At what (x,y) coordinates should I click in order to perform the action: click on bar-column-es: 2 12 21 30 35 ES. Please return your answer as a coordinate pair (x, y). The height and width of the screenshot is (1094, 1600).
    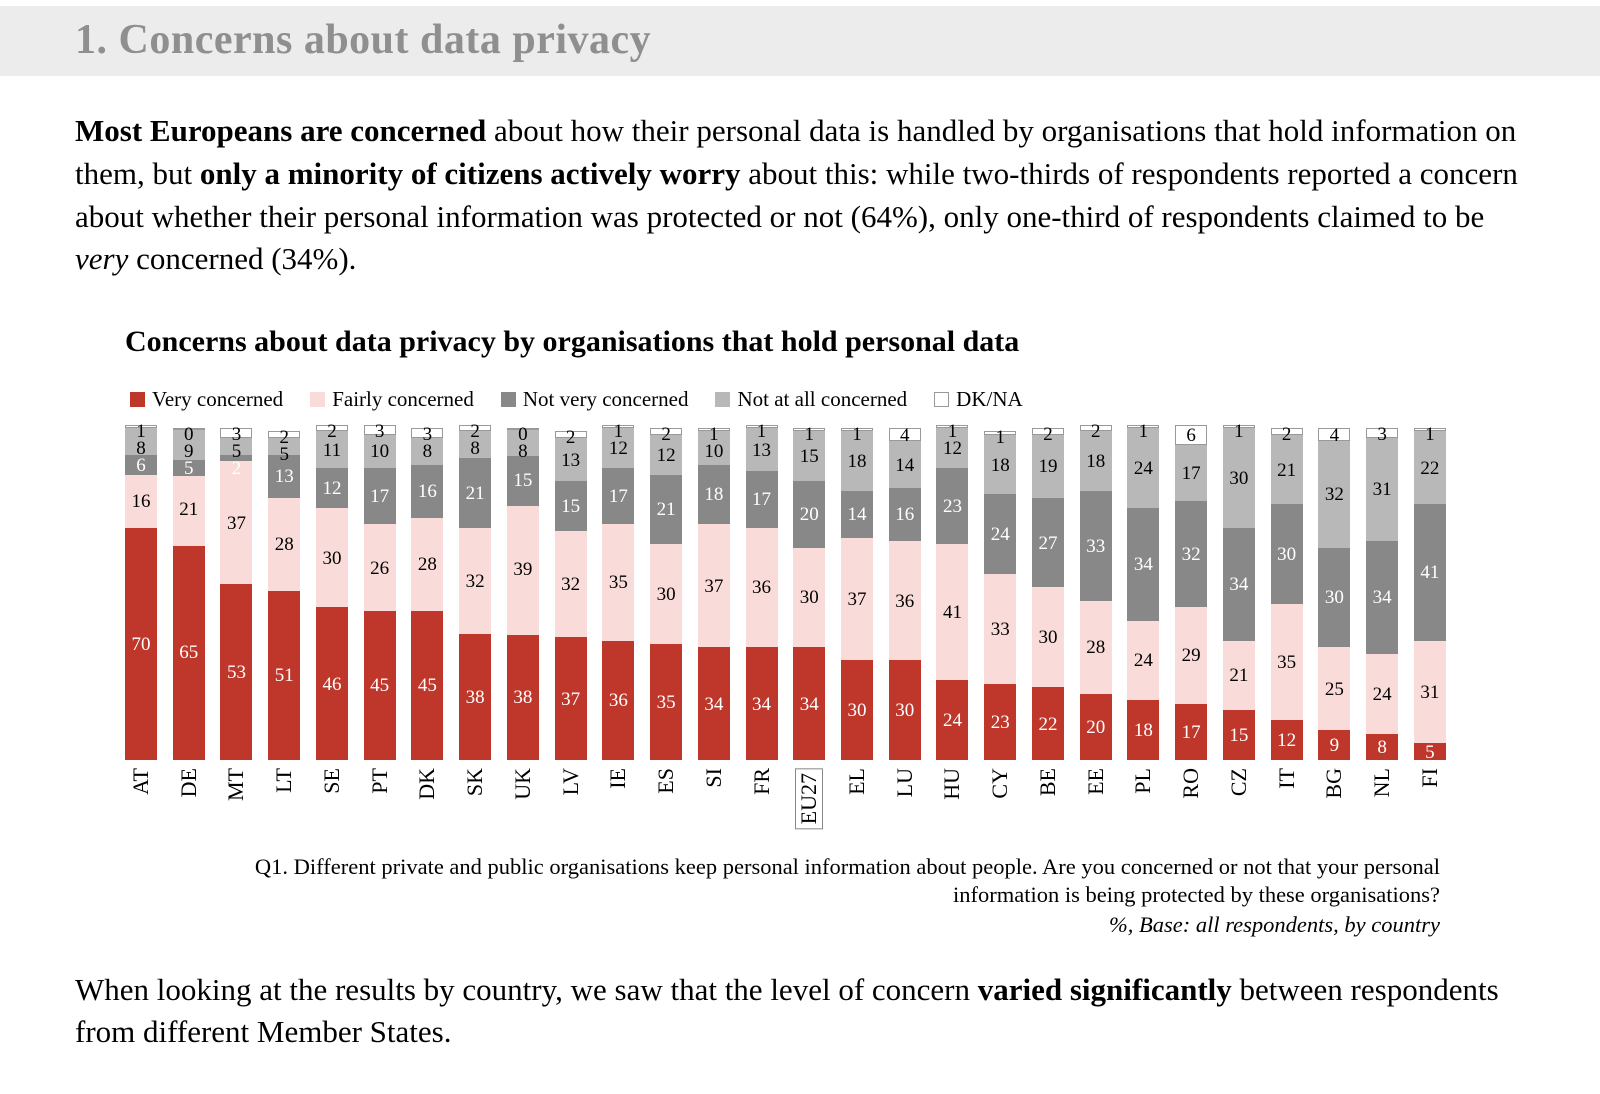
    Looking at the image, I should click on (666, 606).